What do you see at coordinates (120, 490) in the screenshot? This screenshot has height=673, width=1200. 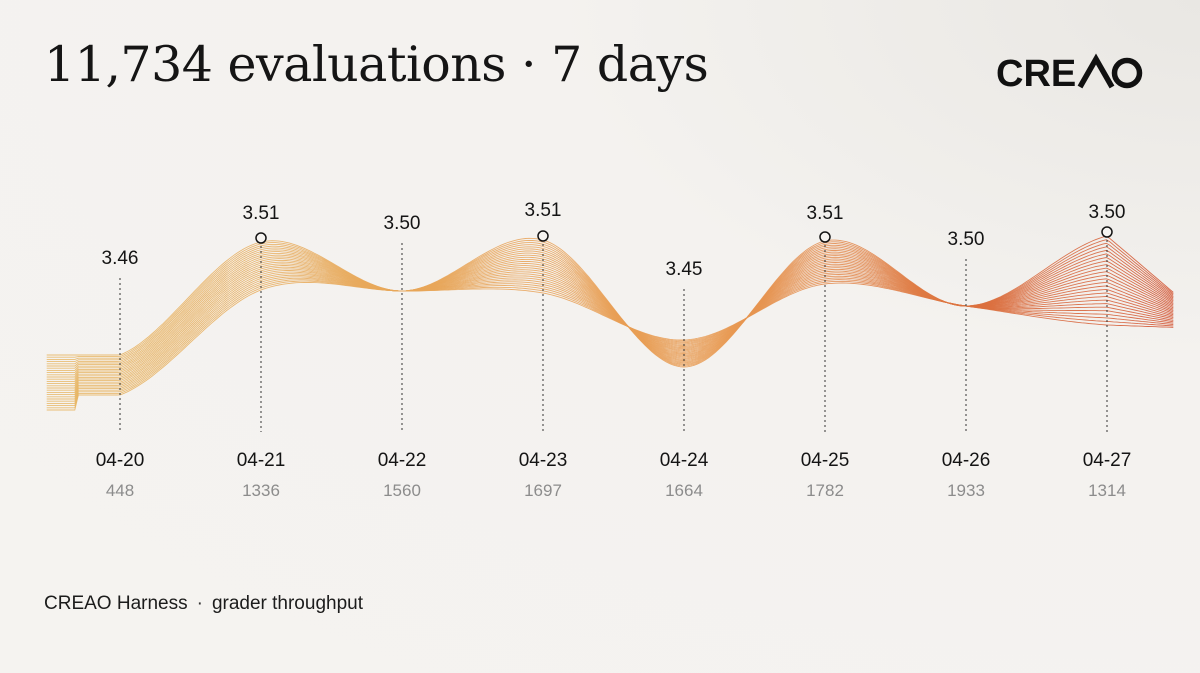 I see `count-label: 448` at bounding box center [120, 490].